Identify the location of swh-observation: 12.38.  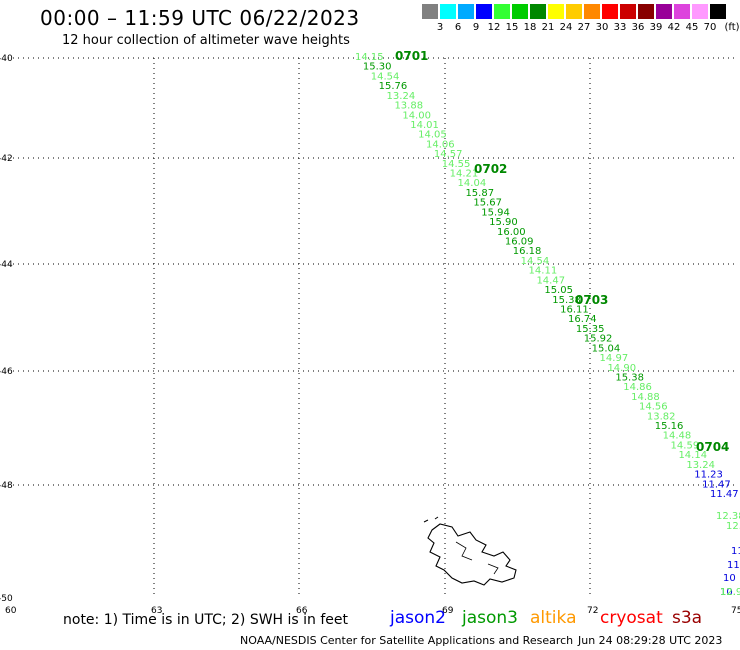
(728, 516).